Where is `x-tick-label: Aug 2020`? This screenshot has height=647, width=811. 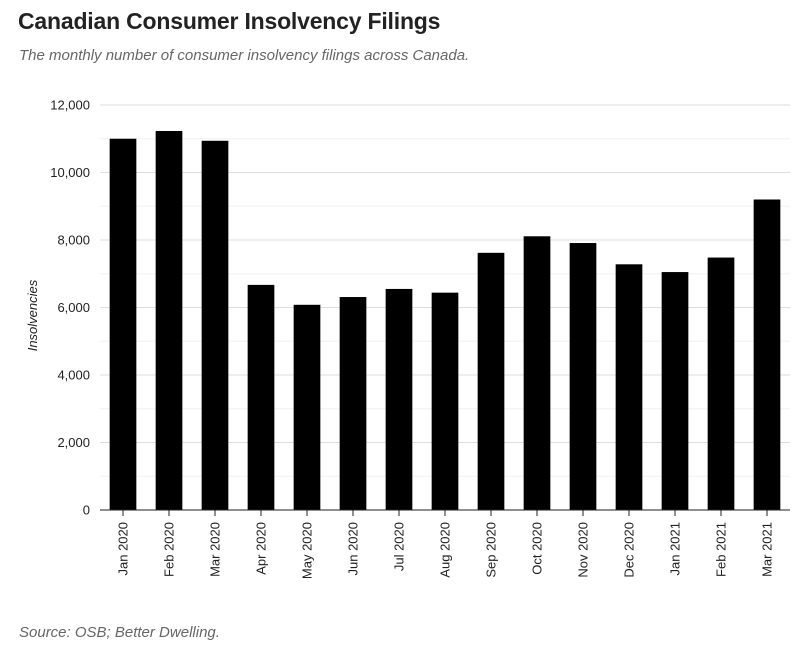
x-tick-label: Aug 2020 is located at coordinates (445, 550).